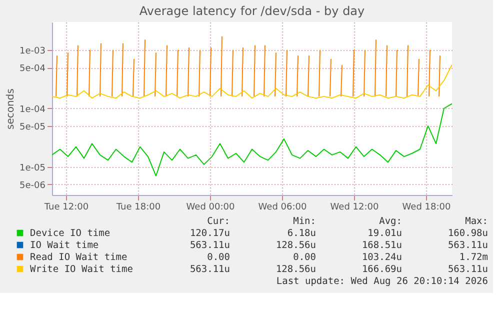 The image size is (497, 311). What do you see at coordinates (382, 257) in the screenshot?
I see `text: 103.24u` at bounding box center [382, 257].